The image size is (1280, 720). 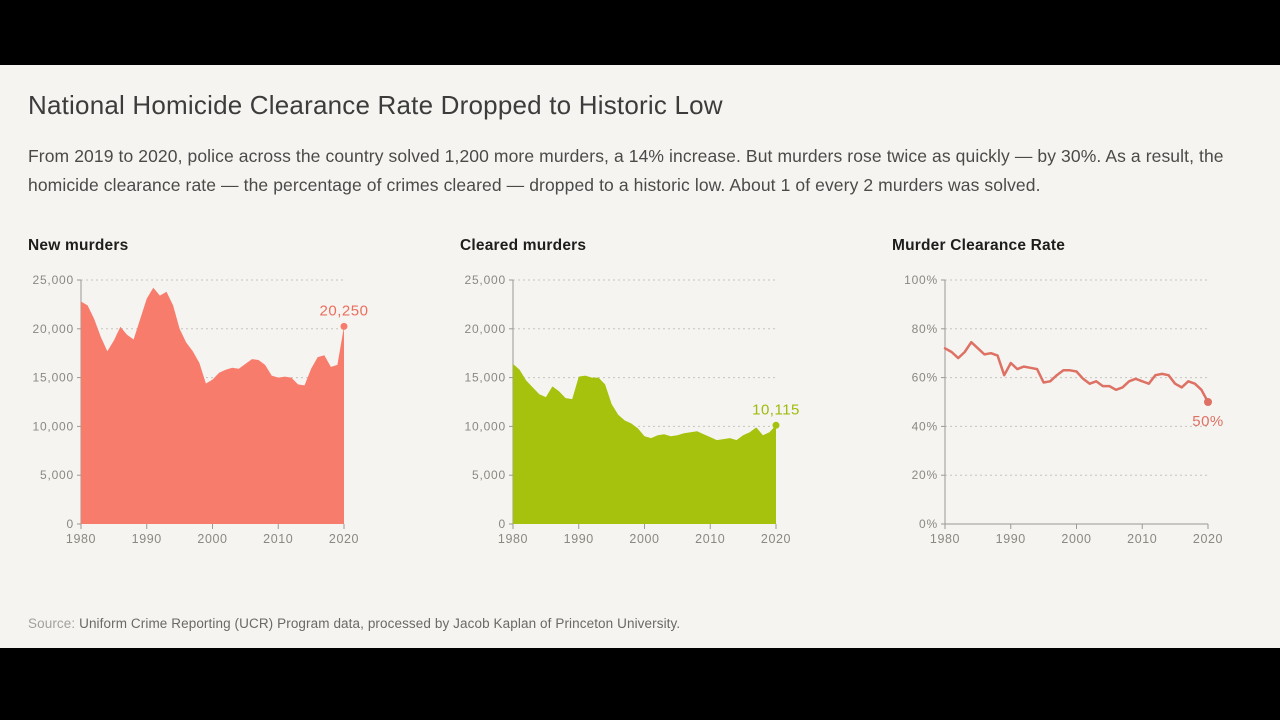 What do you see at coordinates (925, 427) in the screenshot?
I see `y-tick-label: 40%` at bounding box center [925, 427].